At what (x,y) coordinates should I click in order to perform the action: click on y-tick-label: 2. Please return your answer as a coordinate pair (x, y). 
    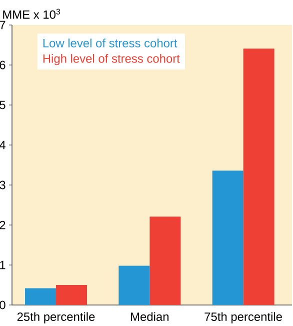
    Looking at the image, I should click on (3, 225).